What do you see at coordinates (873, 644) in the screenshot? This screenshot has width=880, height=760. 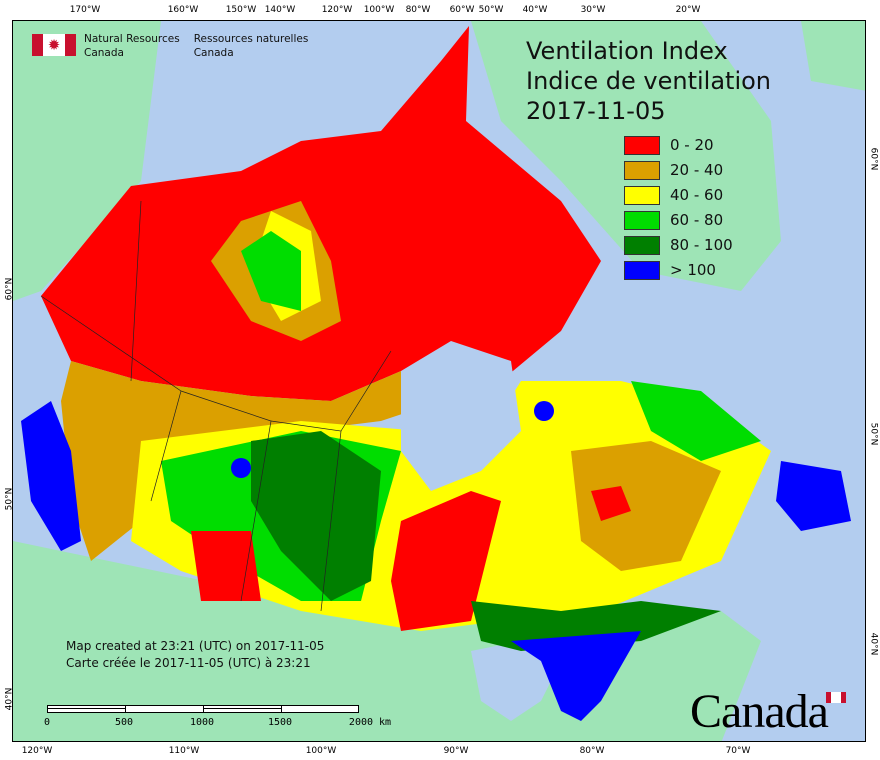 I see `tick-label-right: 40°N` at bounding box center [873, 644].